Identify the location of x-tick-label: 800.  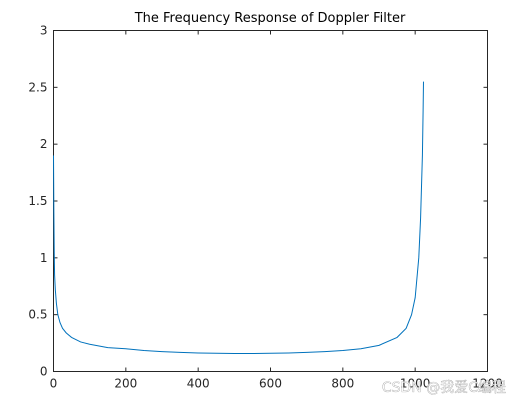
(342, 384).